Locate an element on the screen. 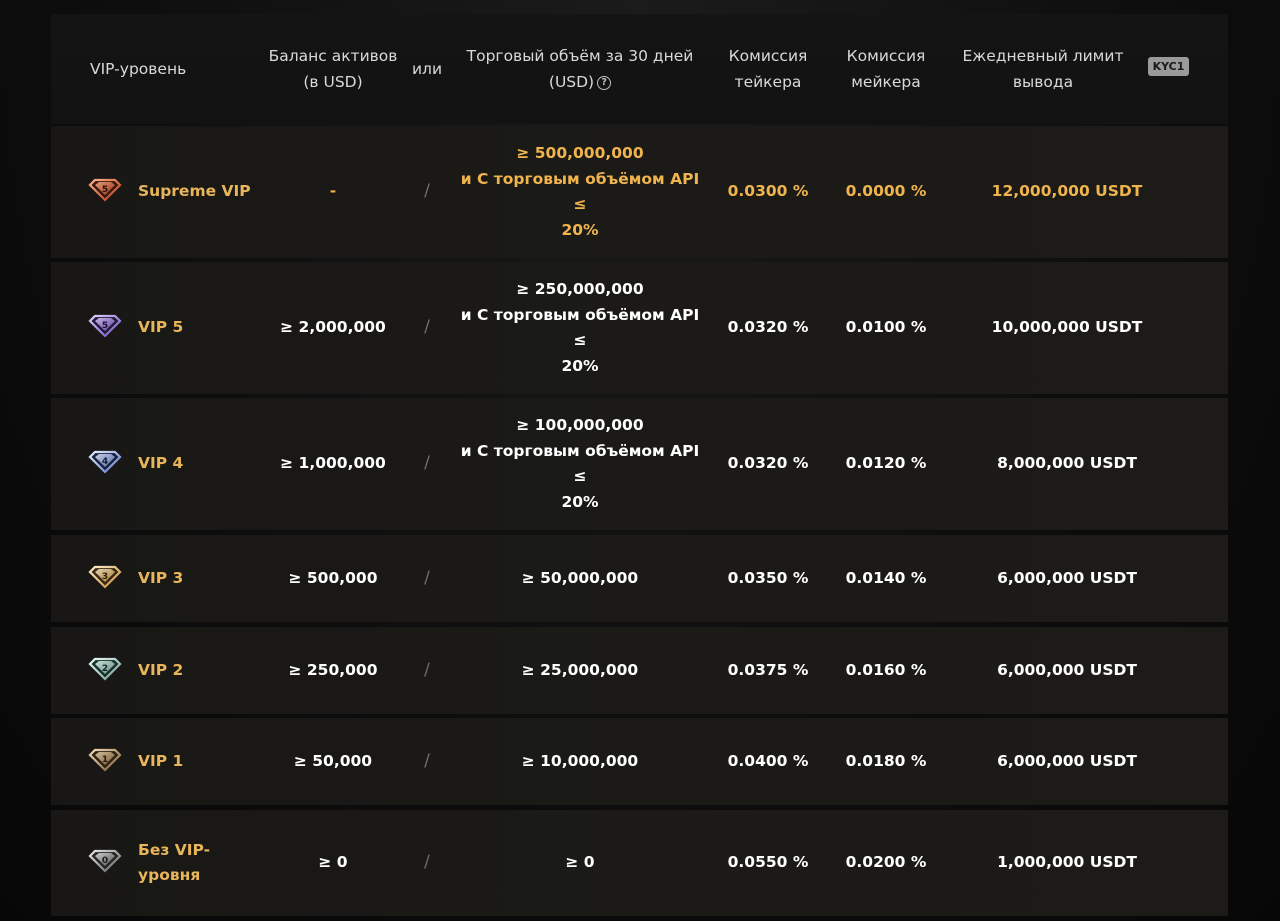 This screenshot has width=1280, height=921. volume-value: ≥ 25,000,000 is located at coordinates (580, 669).